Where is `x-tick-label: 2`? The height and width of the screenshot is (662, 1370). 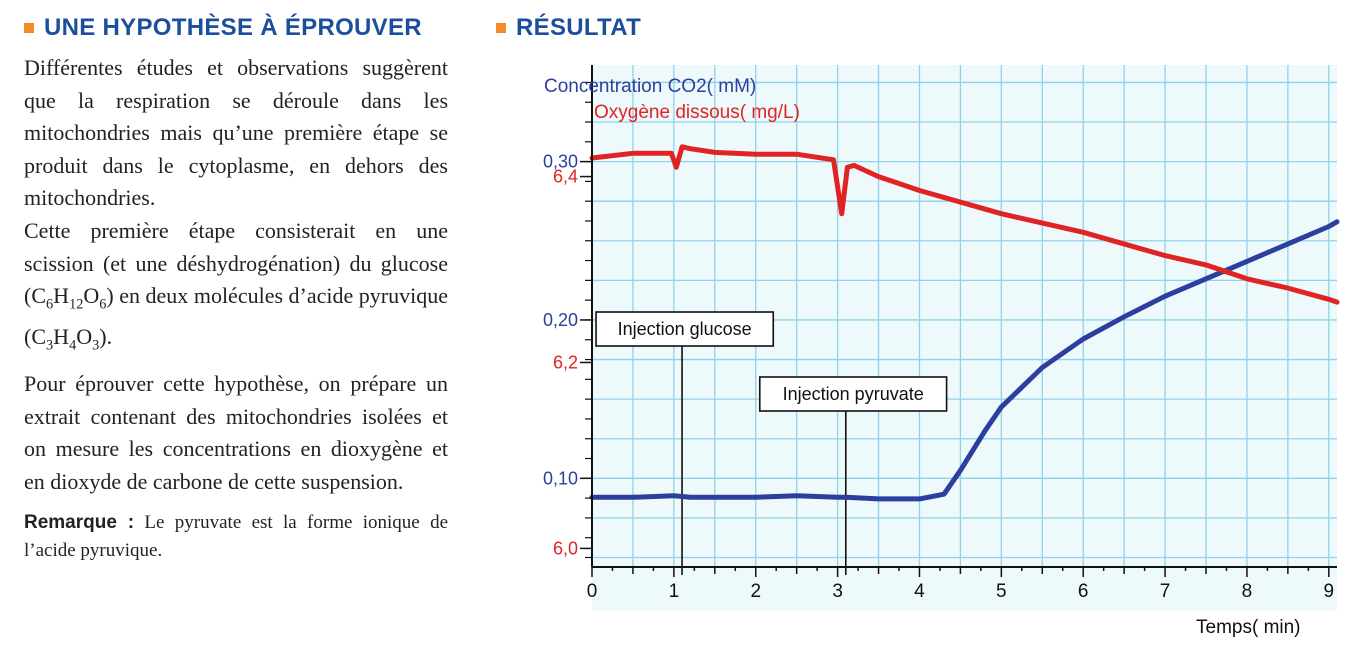
x-tick-label: 2 is located at coordinates (755, 591).